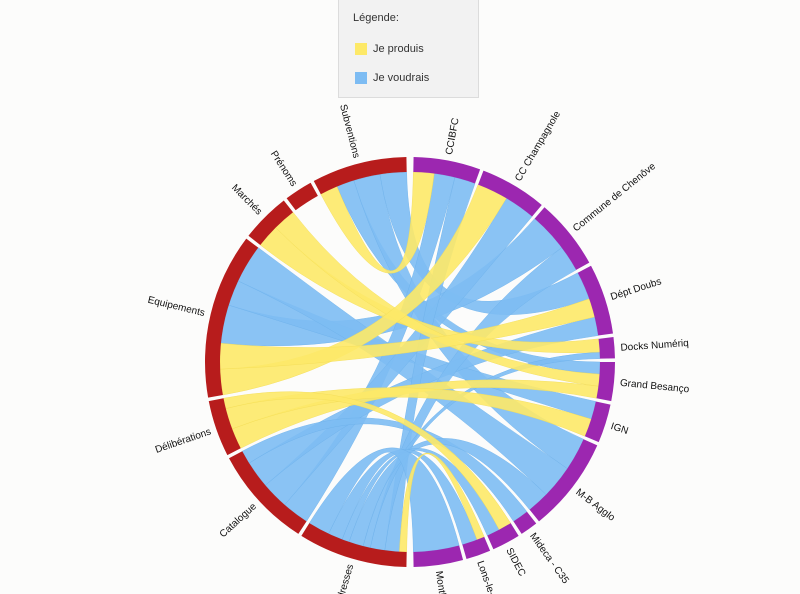  What do you see at coordinates (271, 223) in the screenshot?
I see `group-arc-march-s` at bounding box center [271, 223].